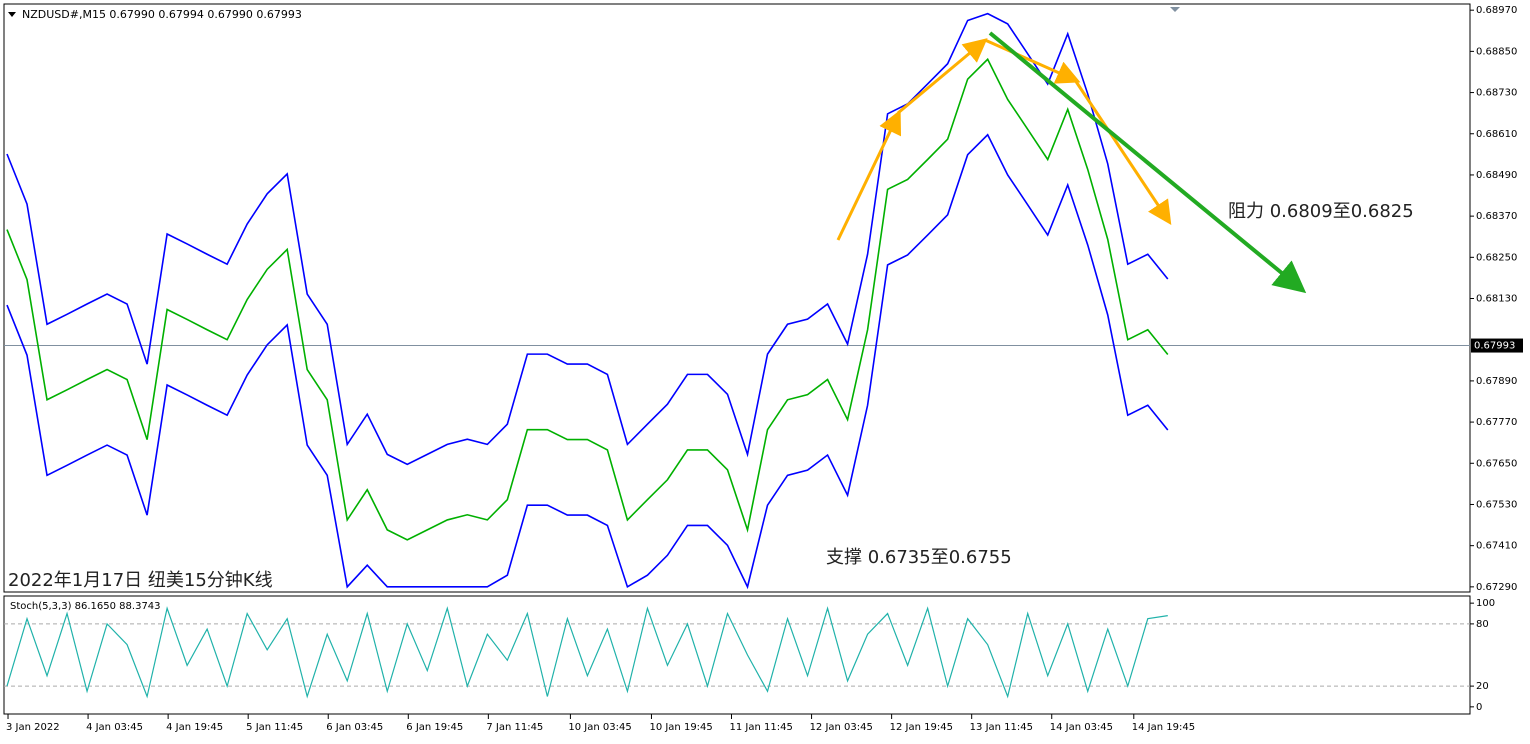  I want to click on x-tick-label: 10 Jan 19:45, so click(680, 727).